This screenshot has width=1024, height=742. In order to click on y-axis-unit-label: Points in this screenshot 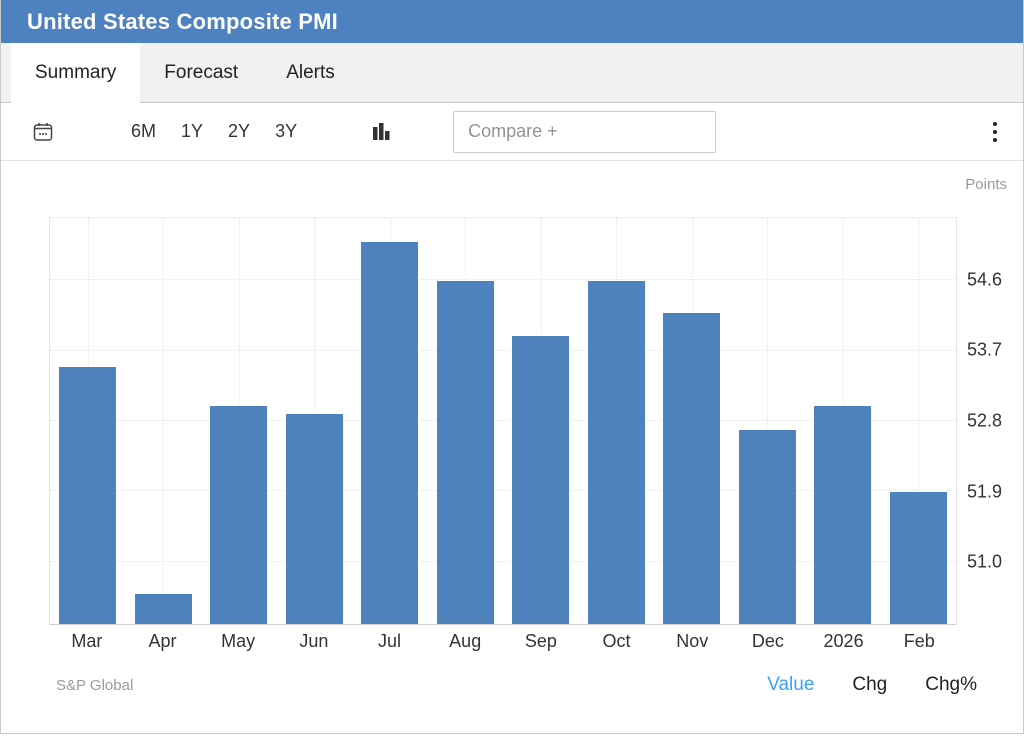, I will do `click(986, 184)`.